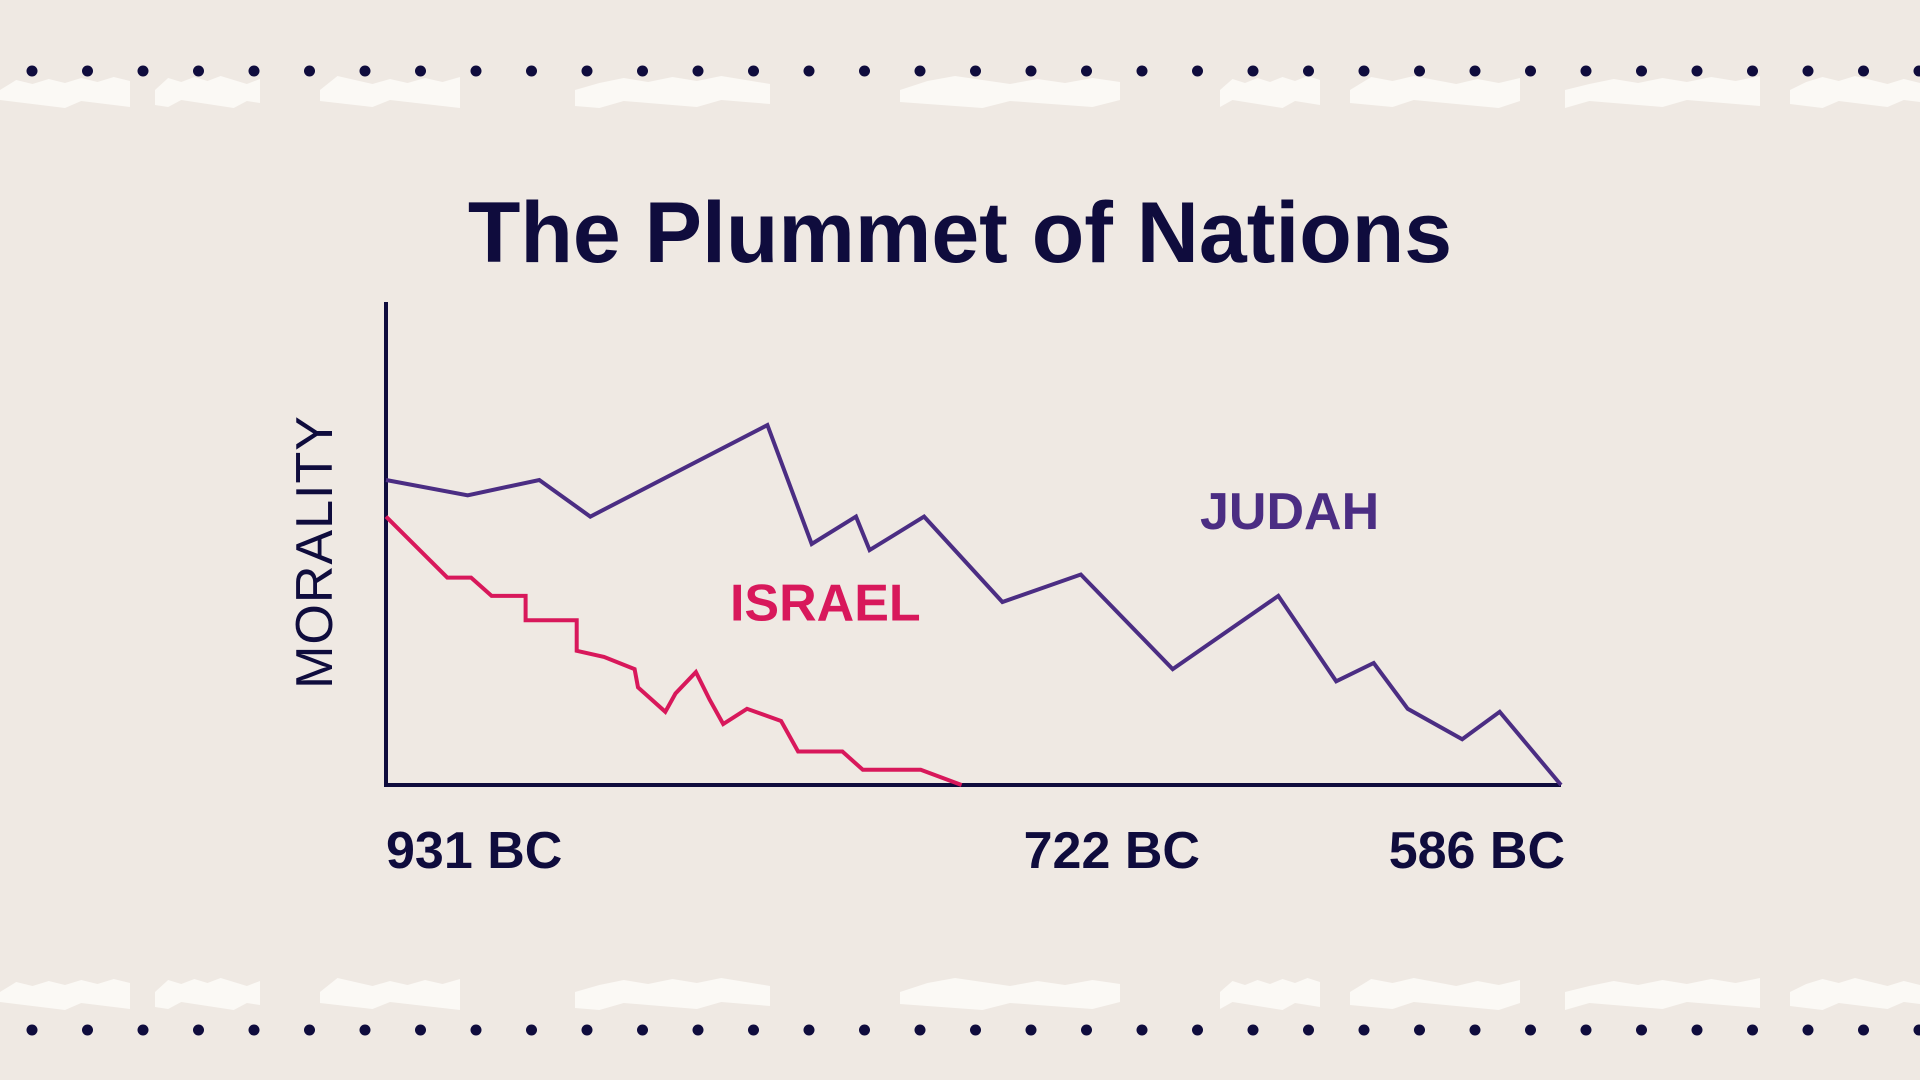  Describe the element at coordinates (1289, 512) in the screenshot. I see `judah-series-label: JUDAH` at that location.